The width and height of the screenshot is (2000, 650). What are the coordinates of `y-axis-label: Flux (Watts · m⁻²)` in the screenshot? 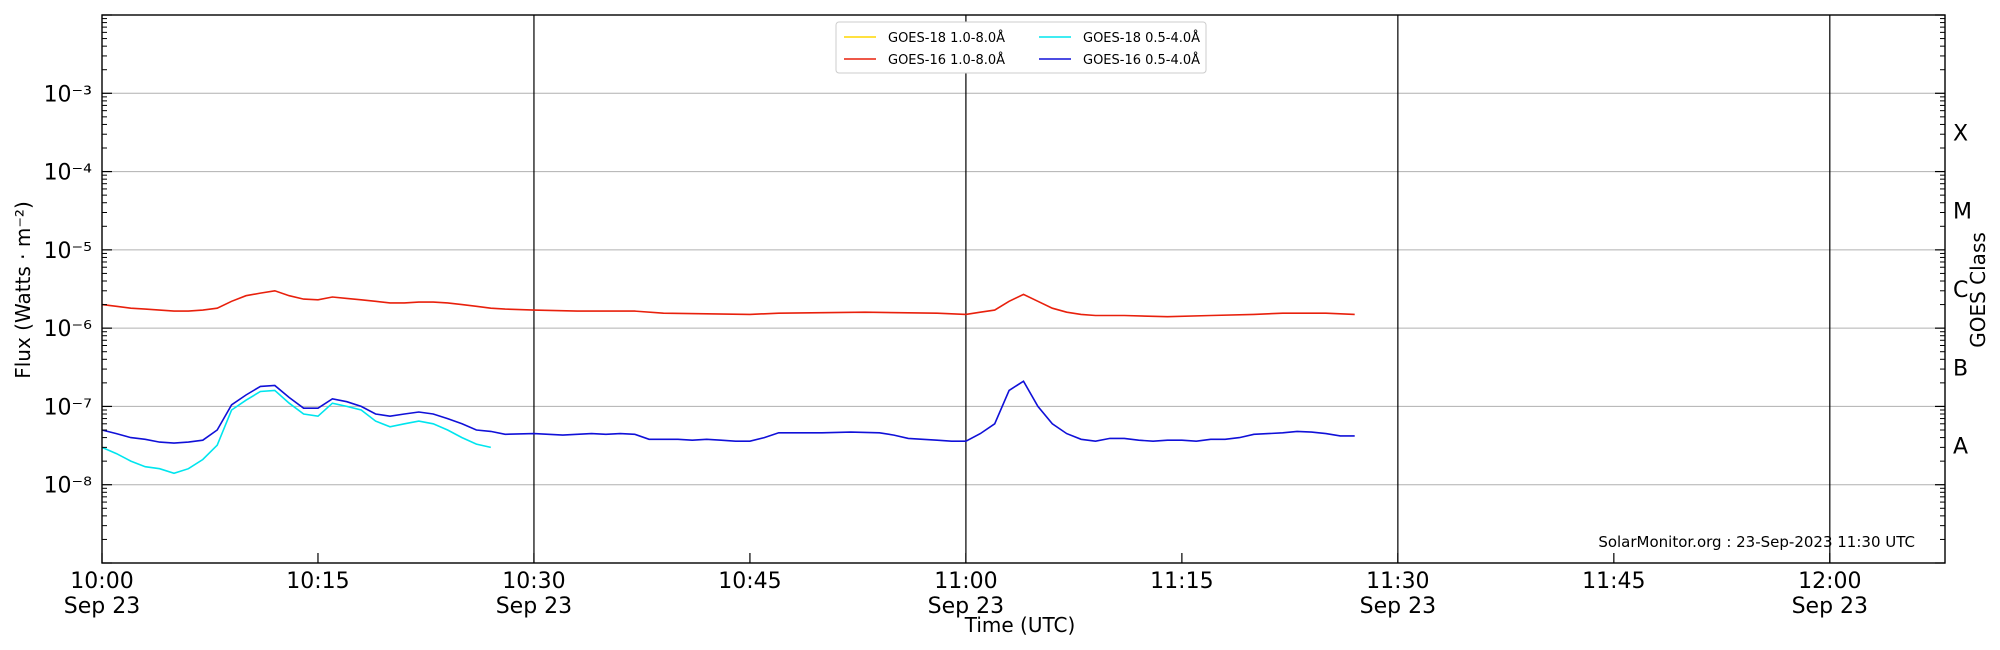 It's located at (23, 290).